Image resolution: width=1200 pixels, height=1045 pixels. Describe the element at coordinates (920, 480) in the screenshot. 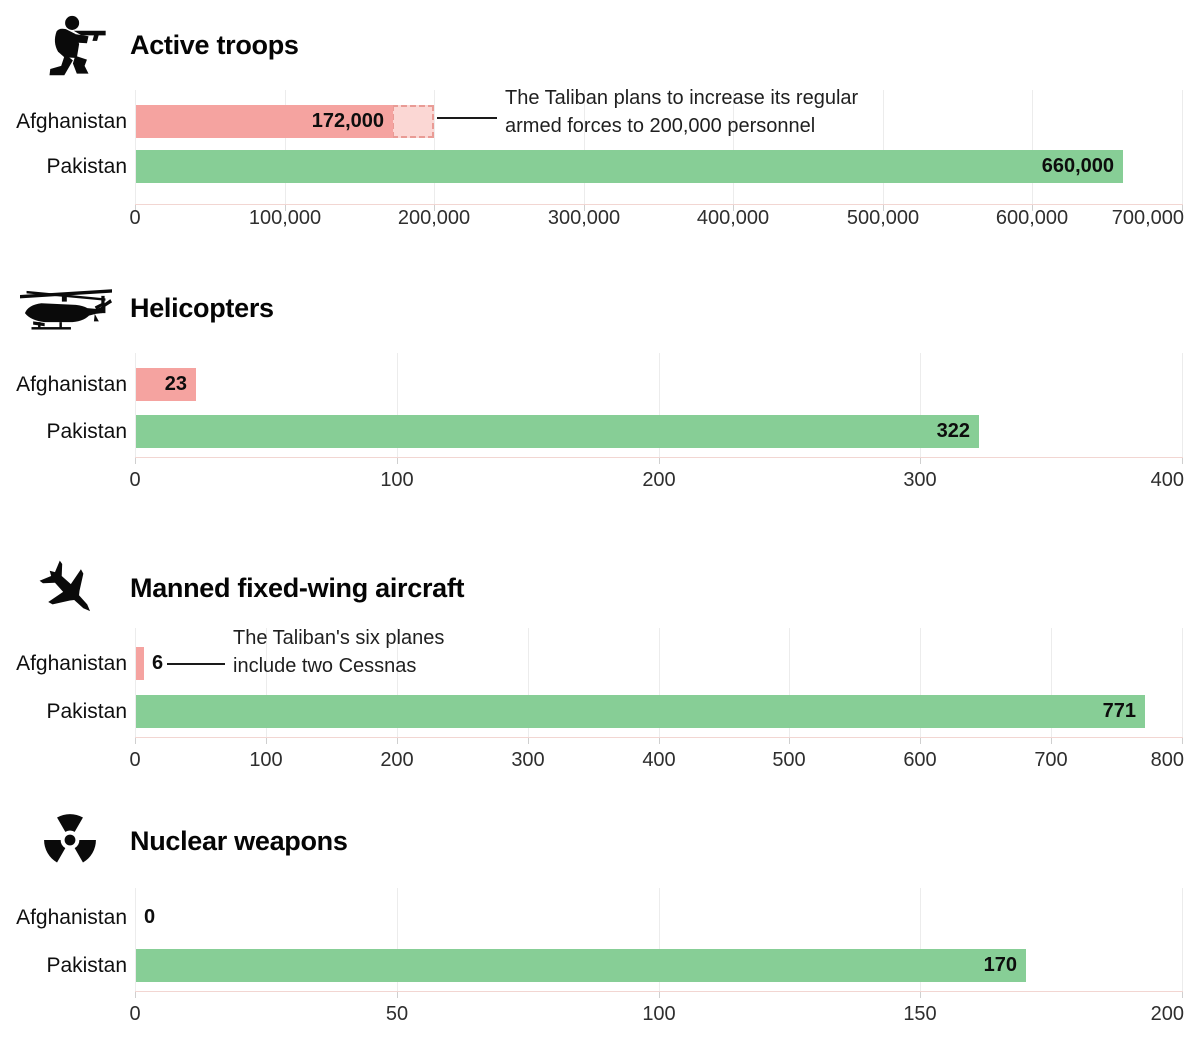

I see `axis-tick-label: 300` at that location.